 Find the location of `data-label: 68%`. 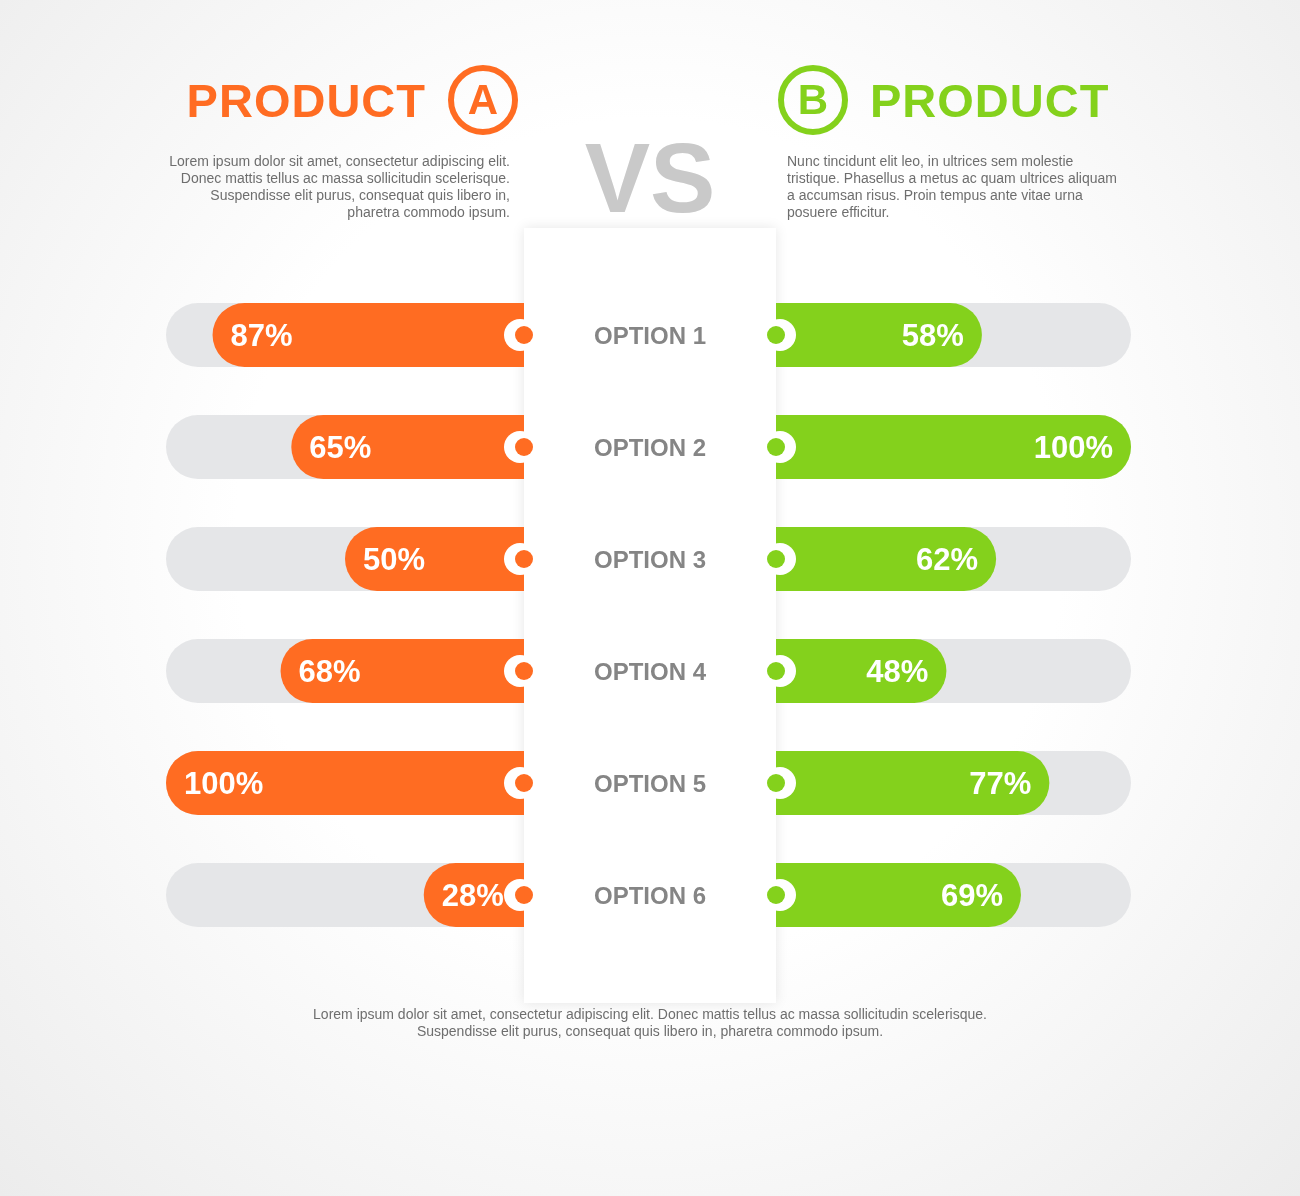

data-label: 68% is located at coordinates (329, 671).